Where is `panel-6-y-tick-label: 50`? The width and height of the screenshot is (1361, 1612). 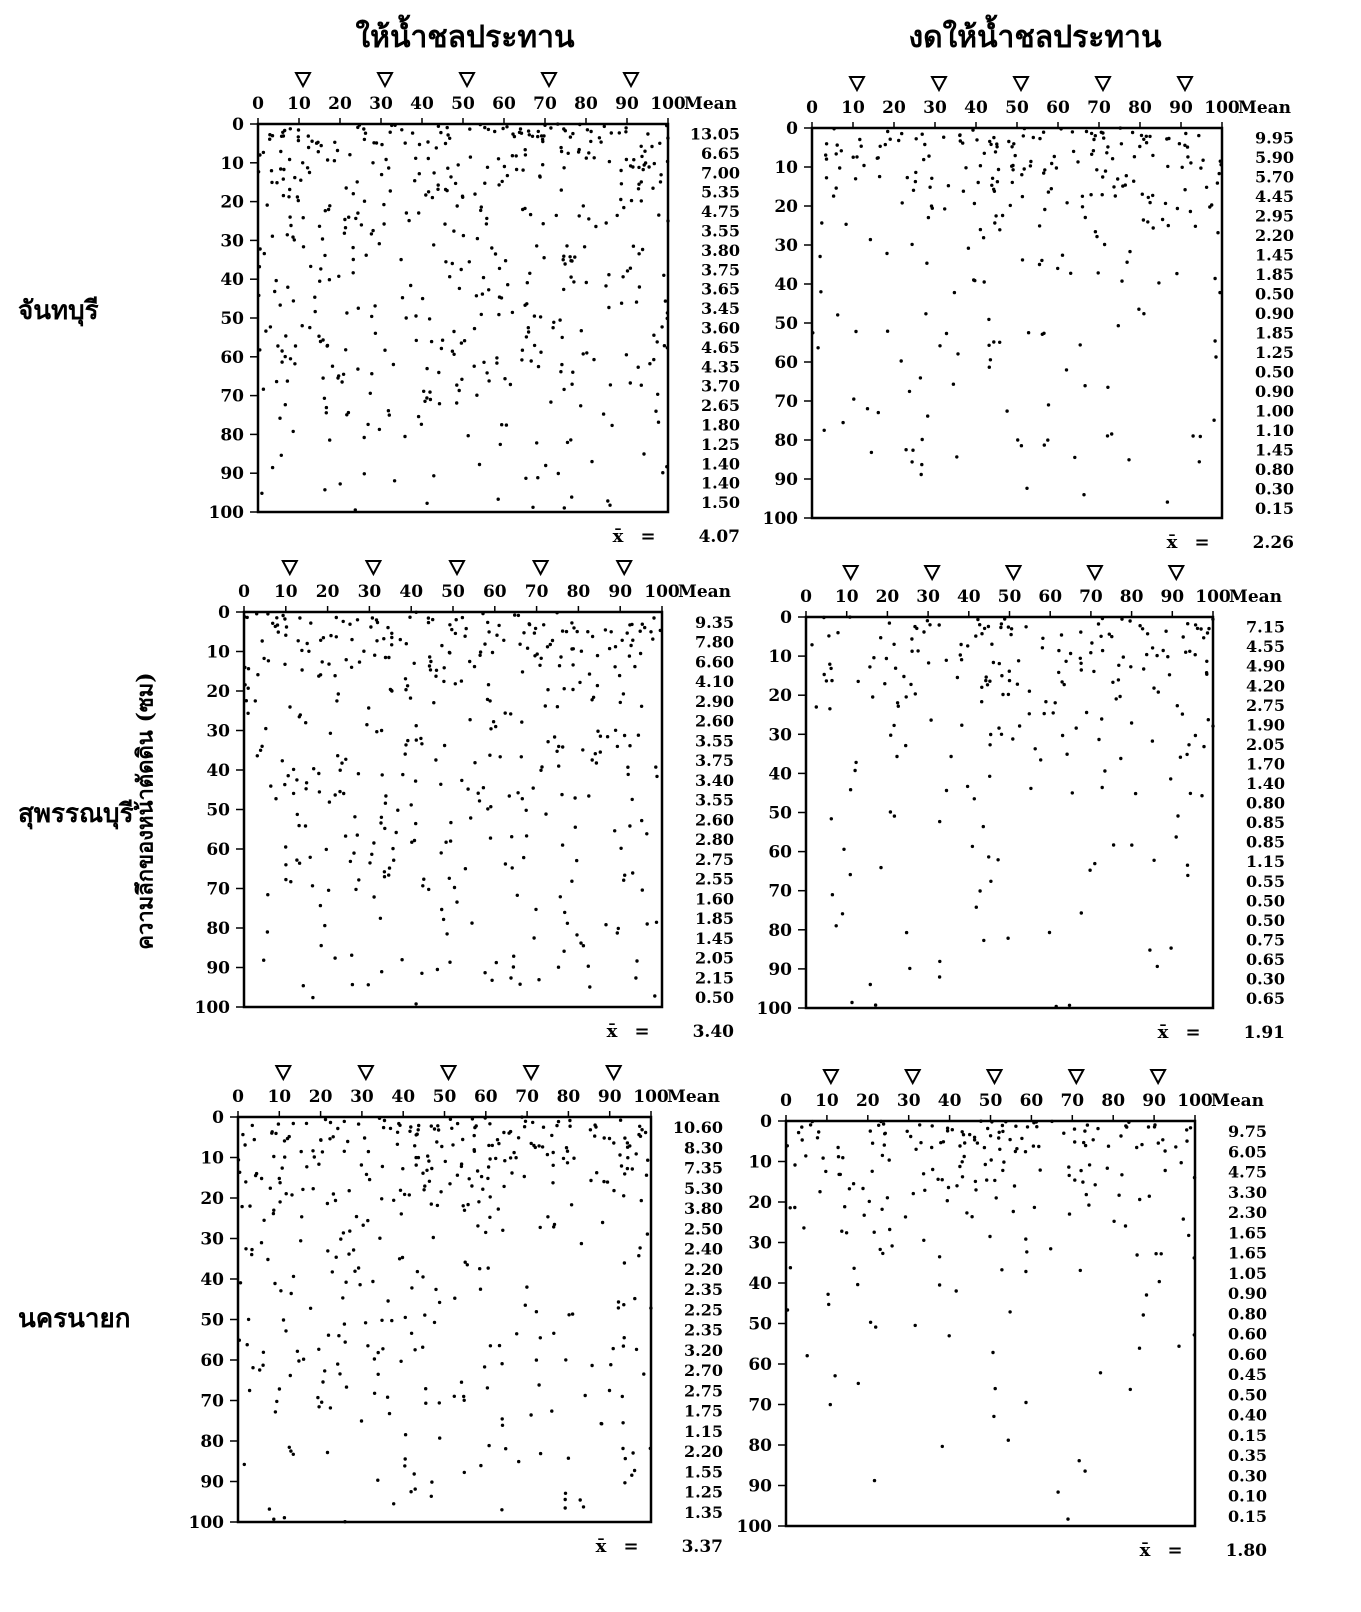 panel-6-y-tick-label: 50 is located at coordinates (760, 1325).